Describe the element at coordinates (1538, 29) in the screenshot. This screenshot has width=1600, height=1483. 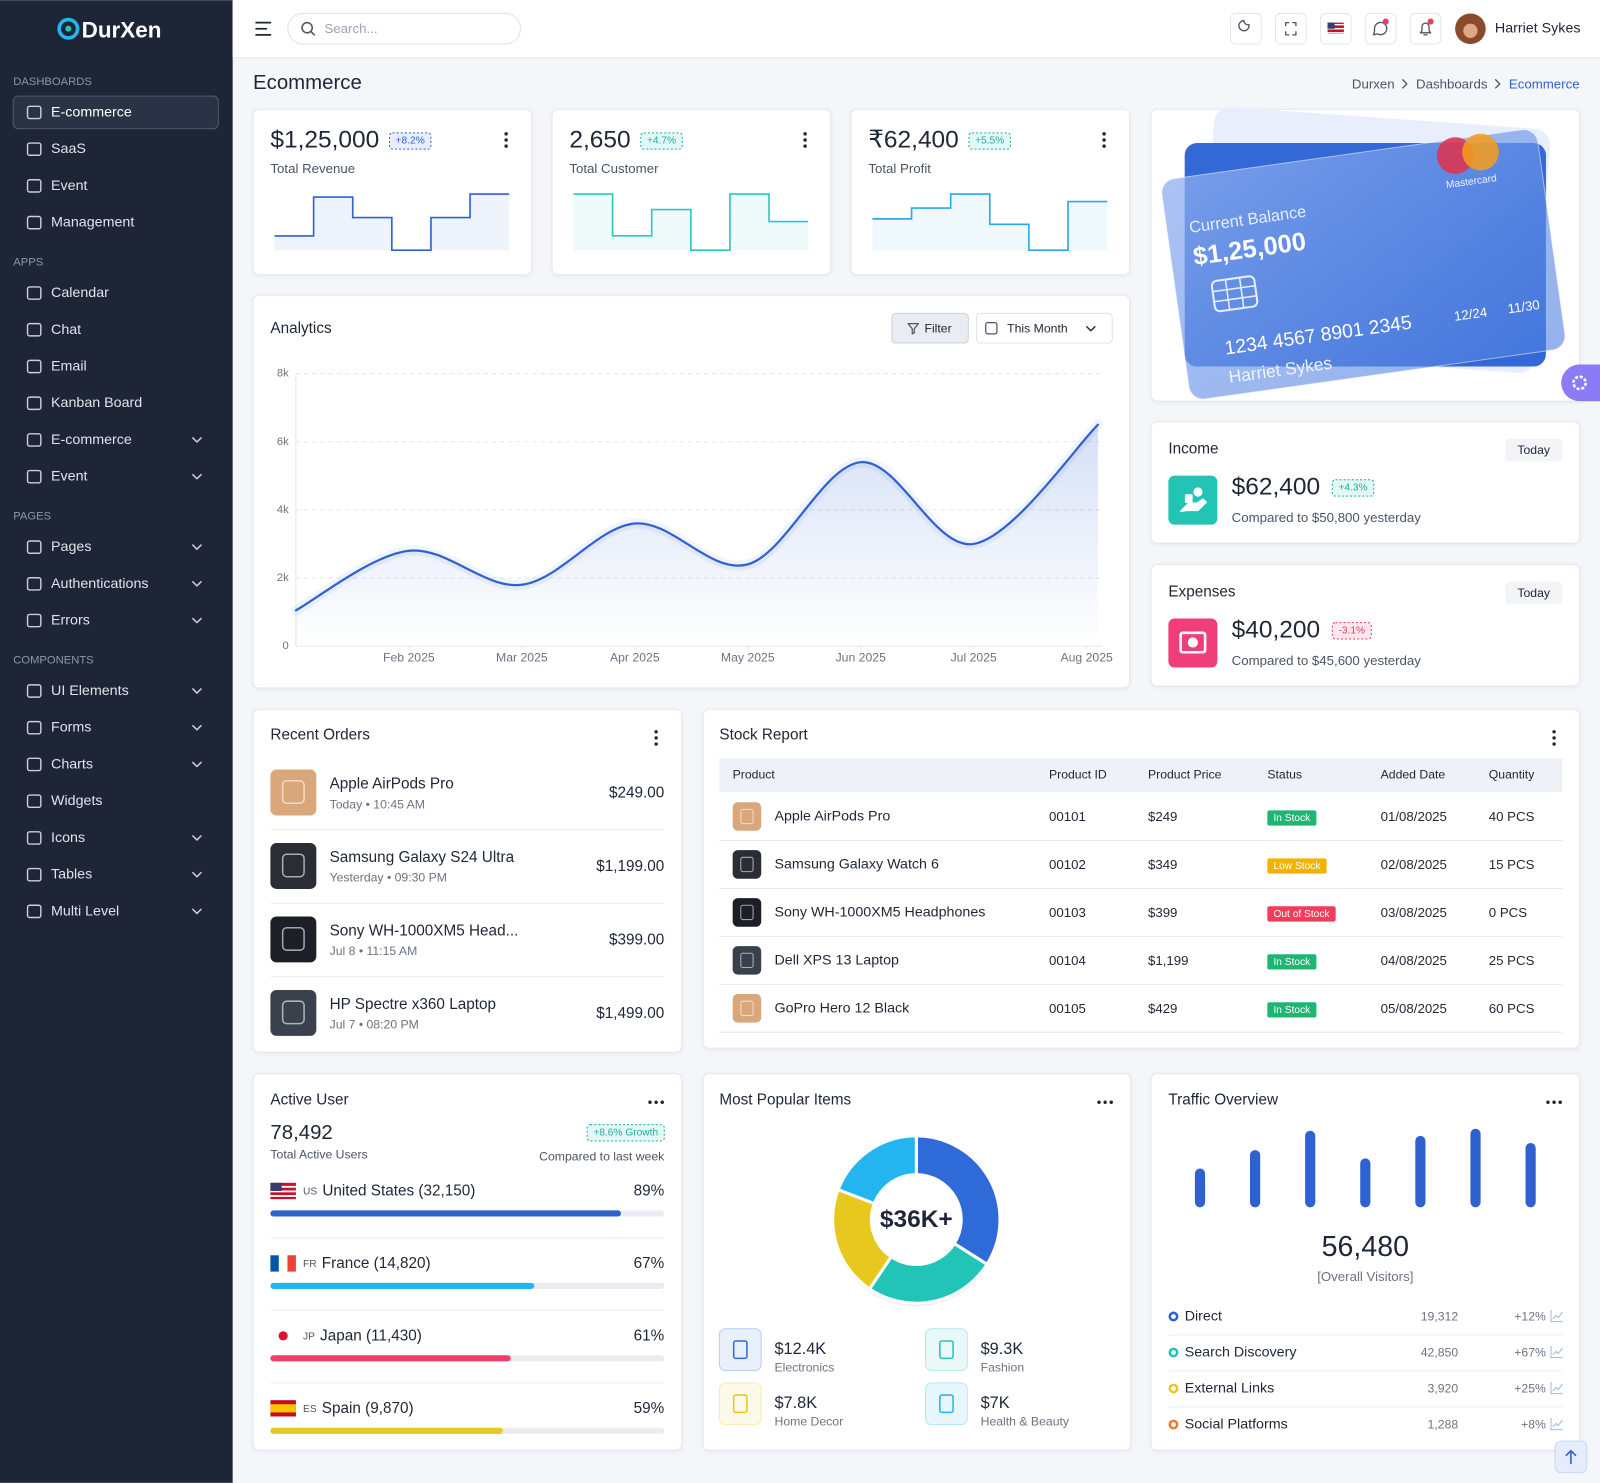
I see `user-name: Harriet Sykes` at that location.